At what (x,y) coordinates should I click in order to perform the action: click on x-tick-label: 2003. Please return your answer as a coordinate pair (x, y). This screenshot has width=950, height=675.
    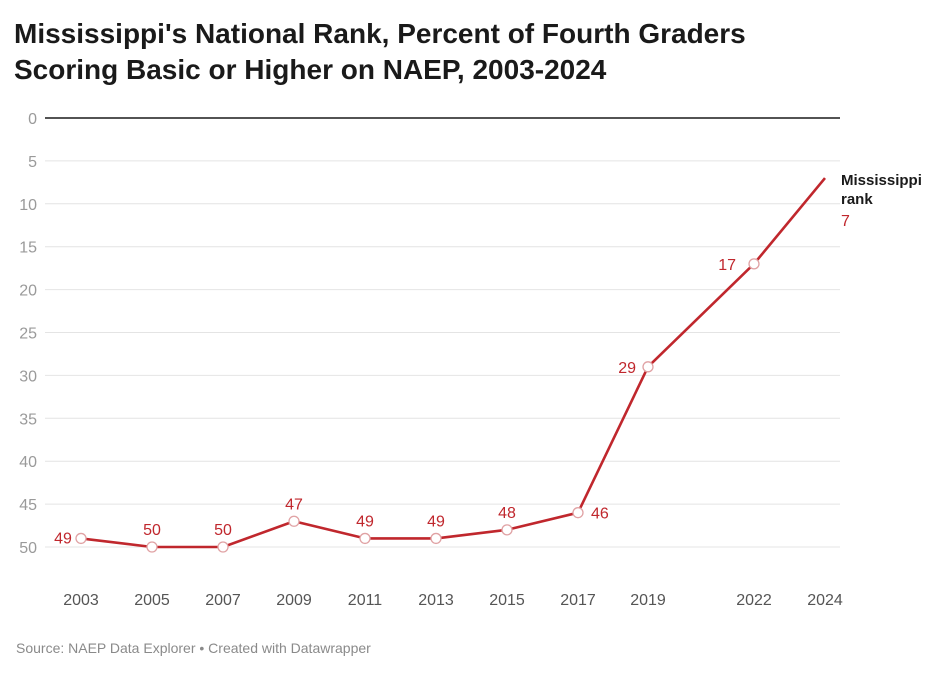
    Looking at the image, I should click on (81, 600).